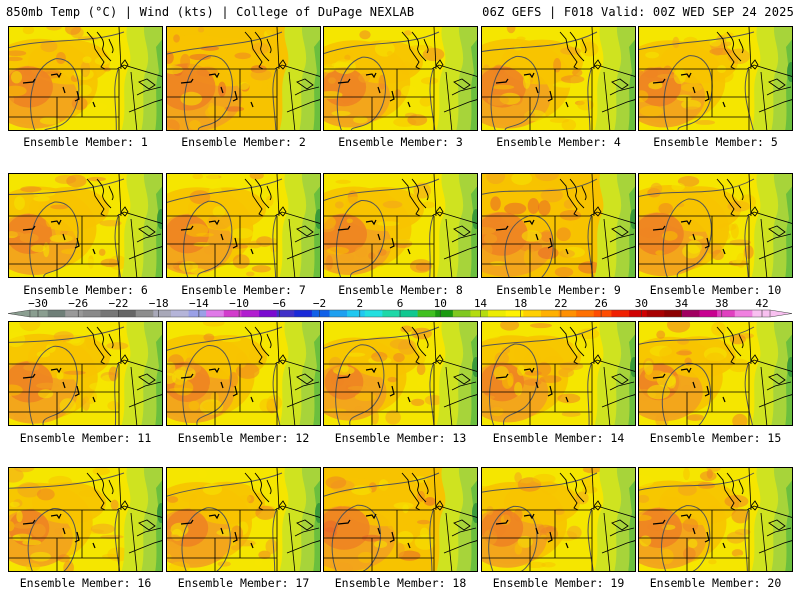 Image resolution: width=800 pixels, height=600 pixels. Describe the element at coordinates (243, 142) in the screenshot. I see `ensemble-member-label: Ensemble Member: 2` at that location.